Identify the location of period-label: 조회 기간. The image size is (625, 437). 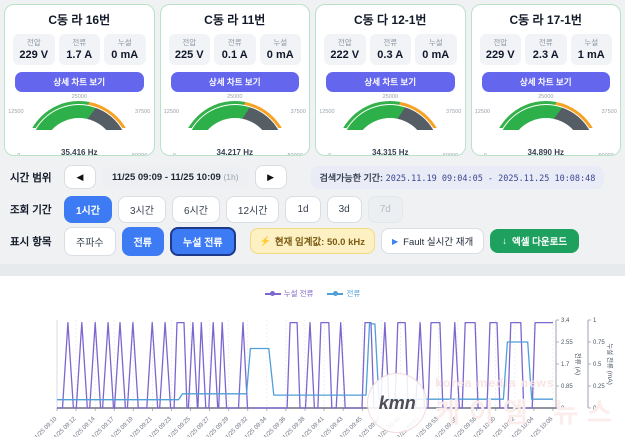
(31, 209).